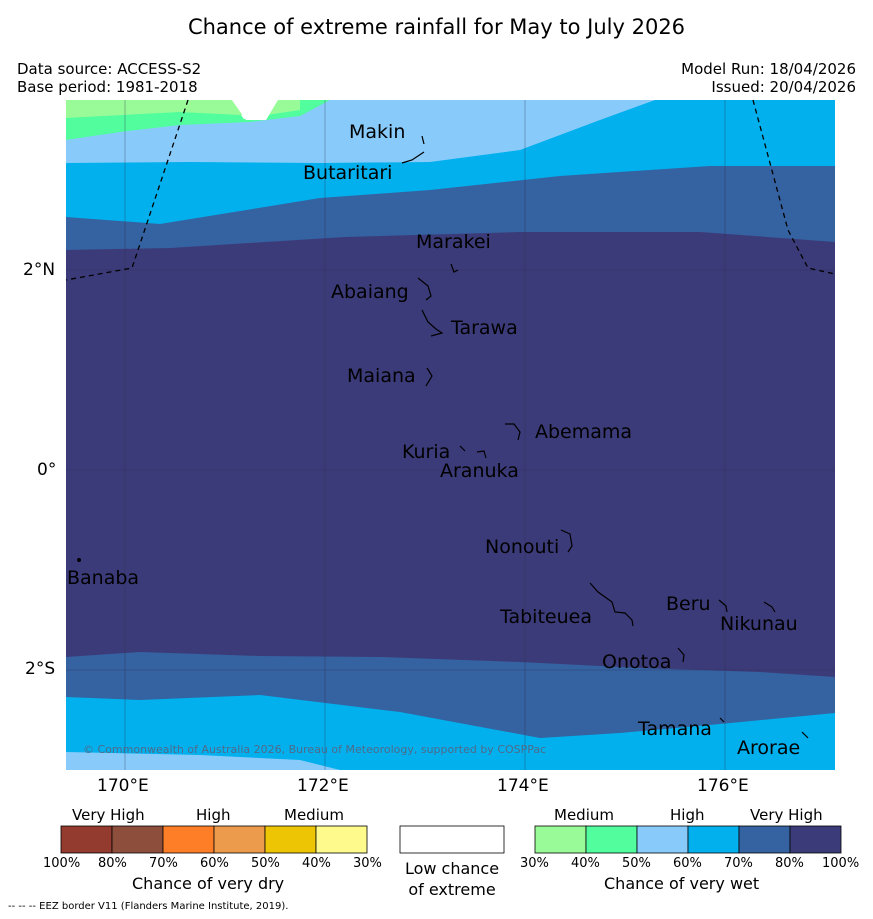 Image resolution: width=873 pixels, height=919 pixels. I want to click on legend-low-chance-box, so click(452, 839).